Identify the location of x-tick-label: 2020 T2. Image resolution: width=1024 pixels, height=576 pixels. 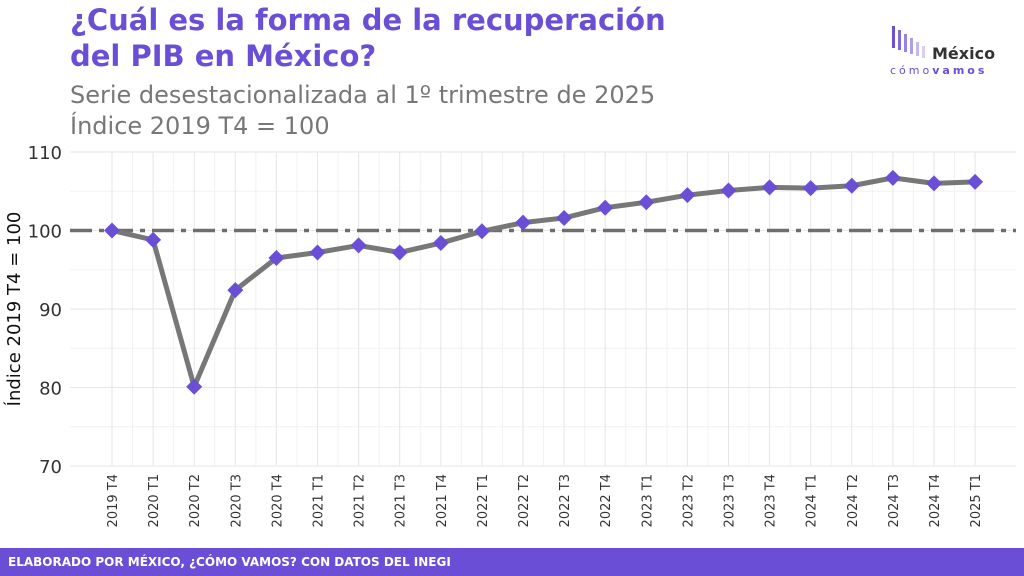
(195, 500).